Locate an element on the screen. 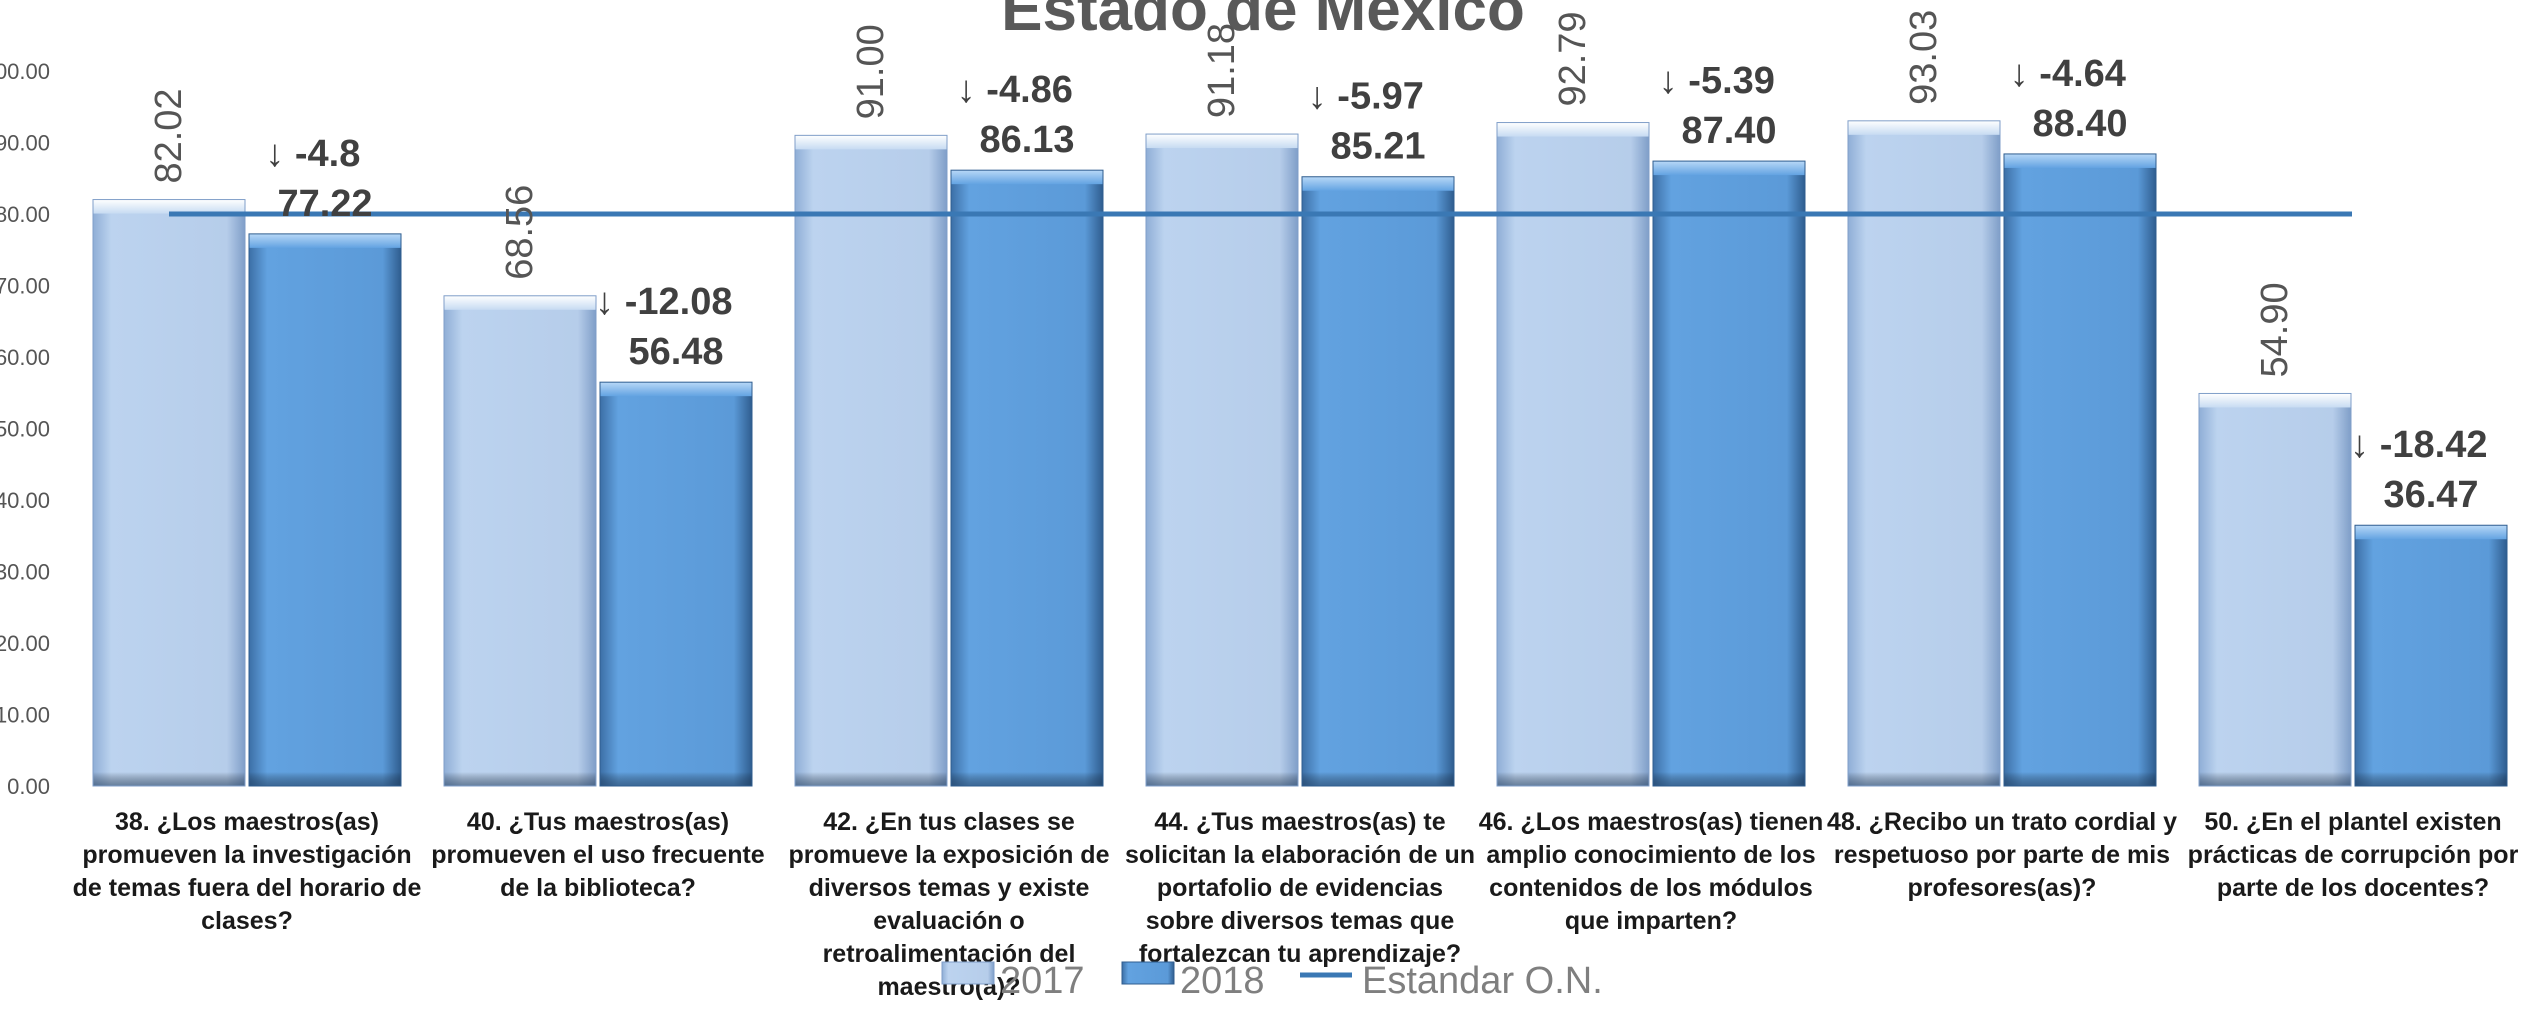 The width and height of the screenshot is (2526, 1010). y-tick-label: 80.00 is located at coordinates (25, 214).